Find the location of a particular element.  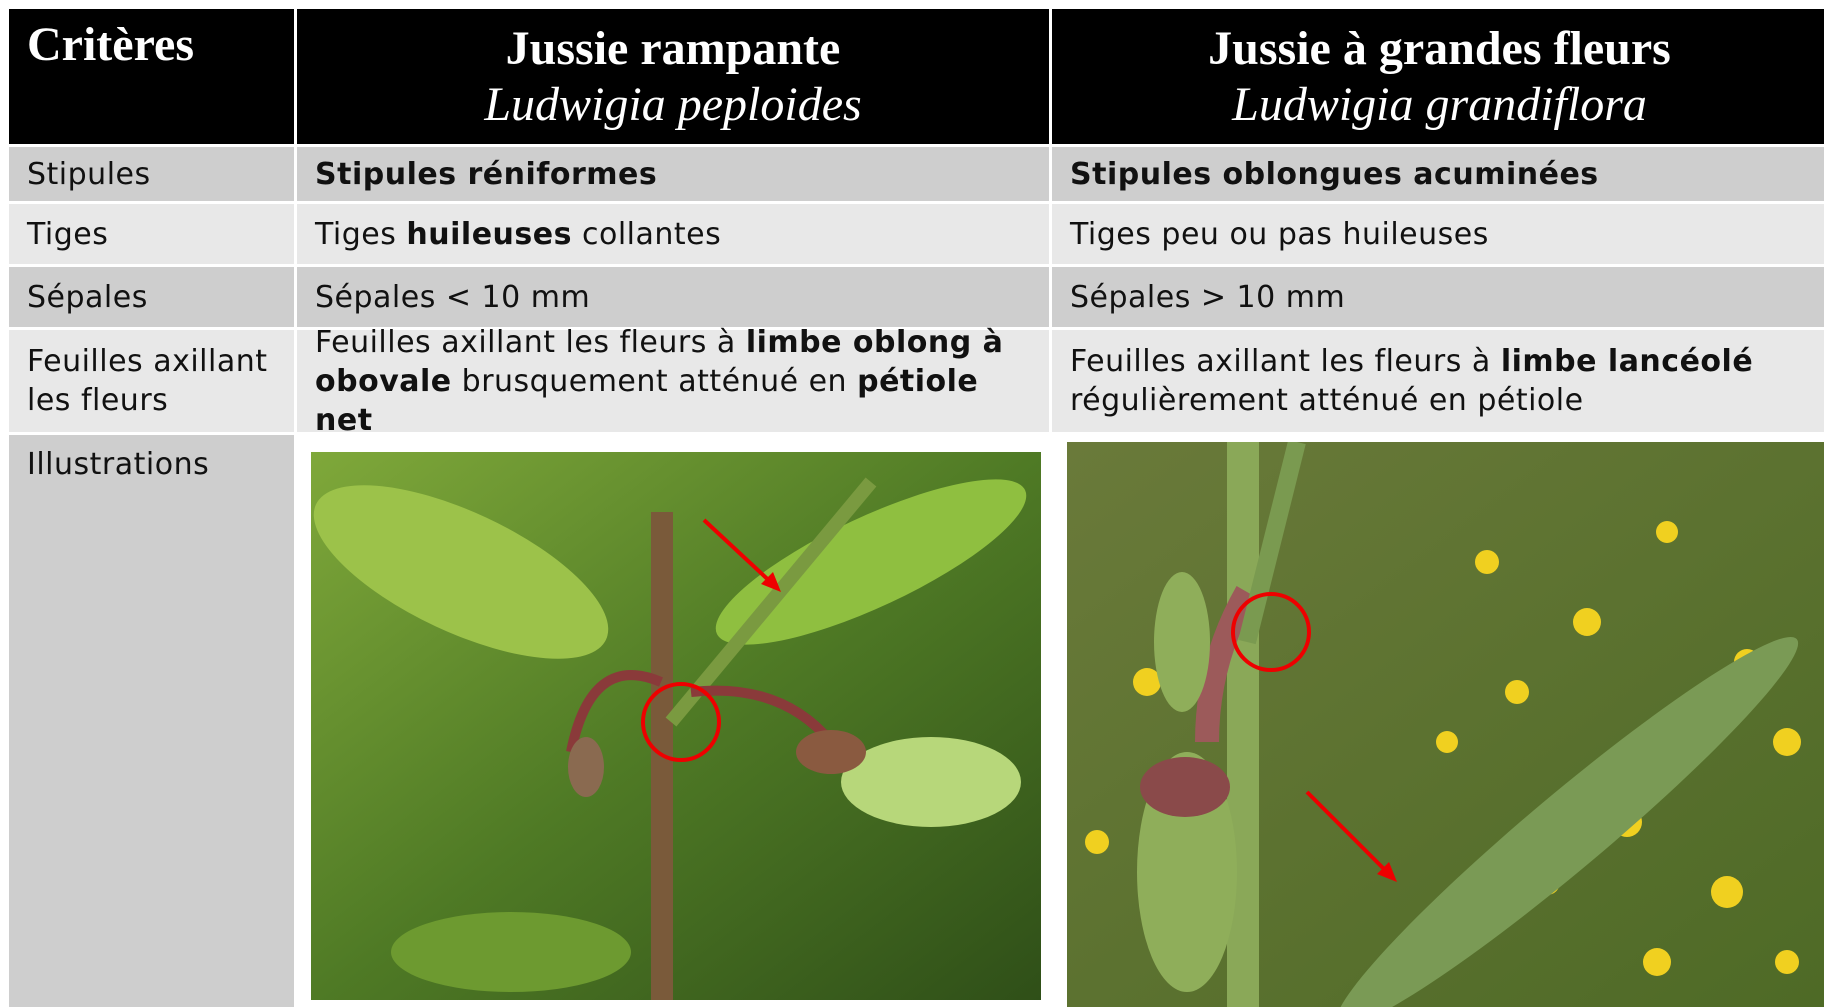

criterion: Sépales is located at coordinates (87, 297).